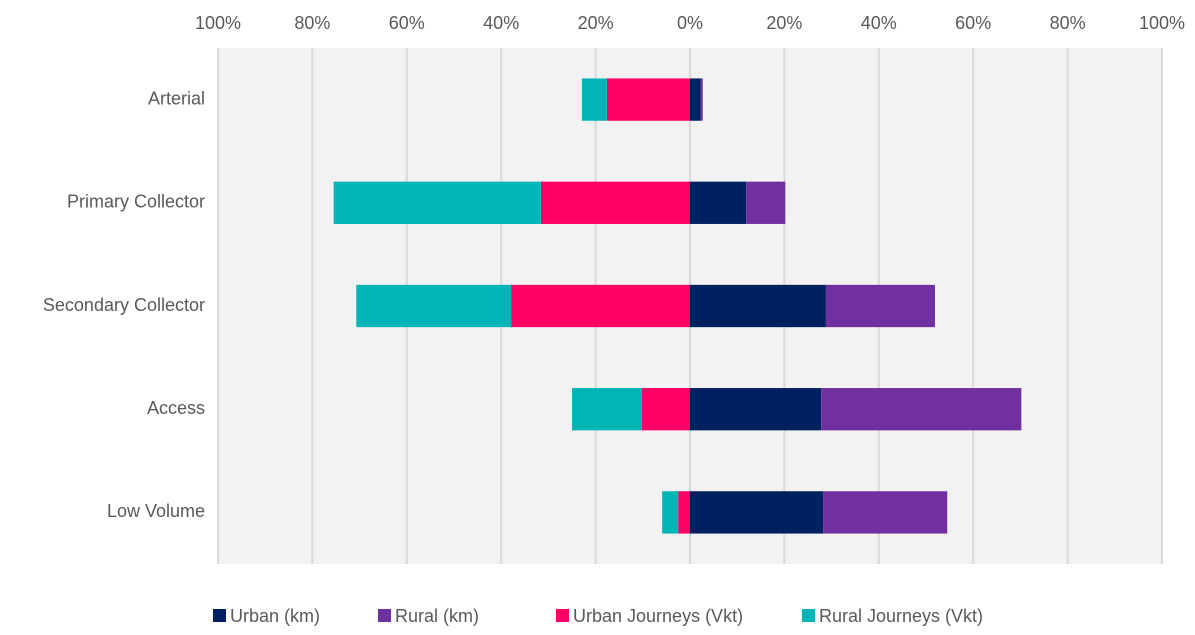  I want to click on y-tick-label: Low Volume, so click(156, 511).